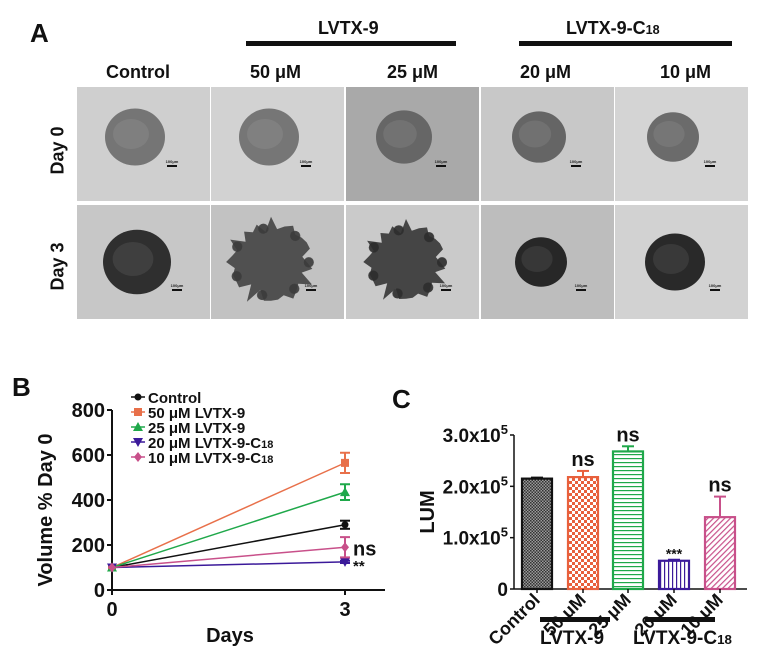  Describe the element at coordinates (572, 638) in the screenshot. I see `c-group-label-lvtx9: LVTX-9` at that location.